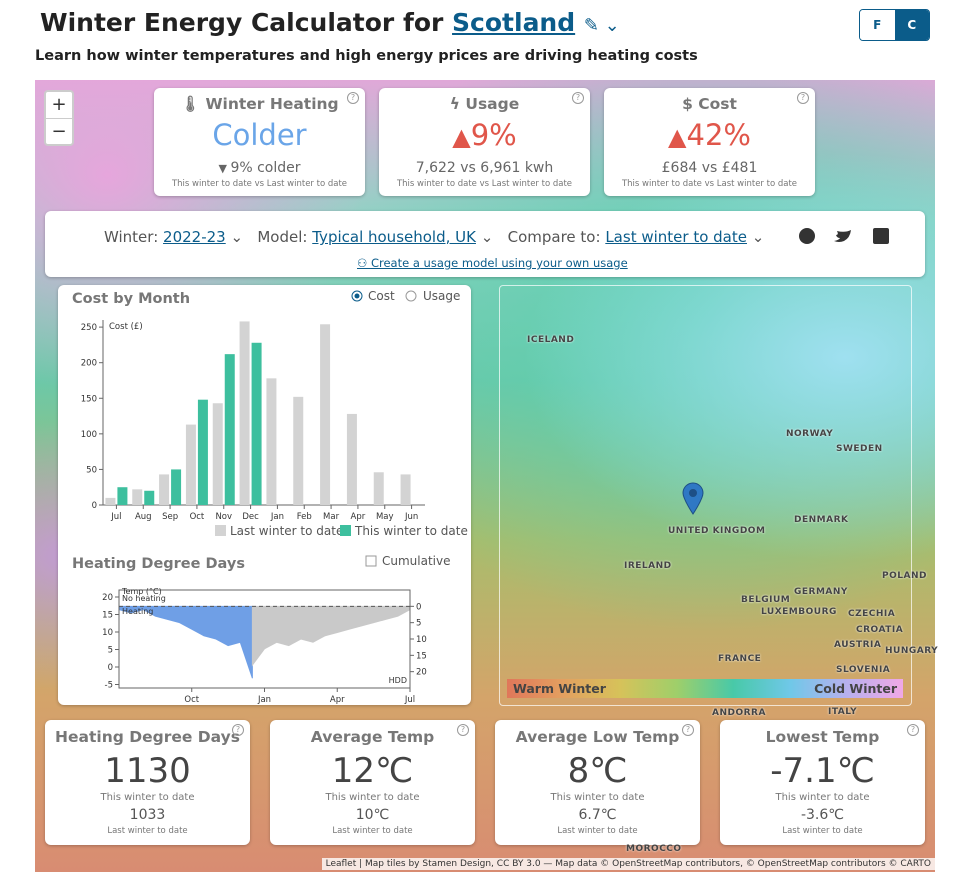 This screenshot has height=879, width=975. I want to click on card-icon: 🌡, so click(193, 104).